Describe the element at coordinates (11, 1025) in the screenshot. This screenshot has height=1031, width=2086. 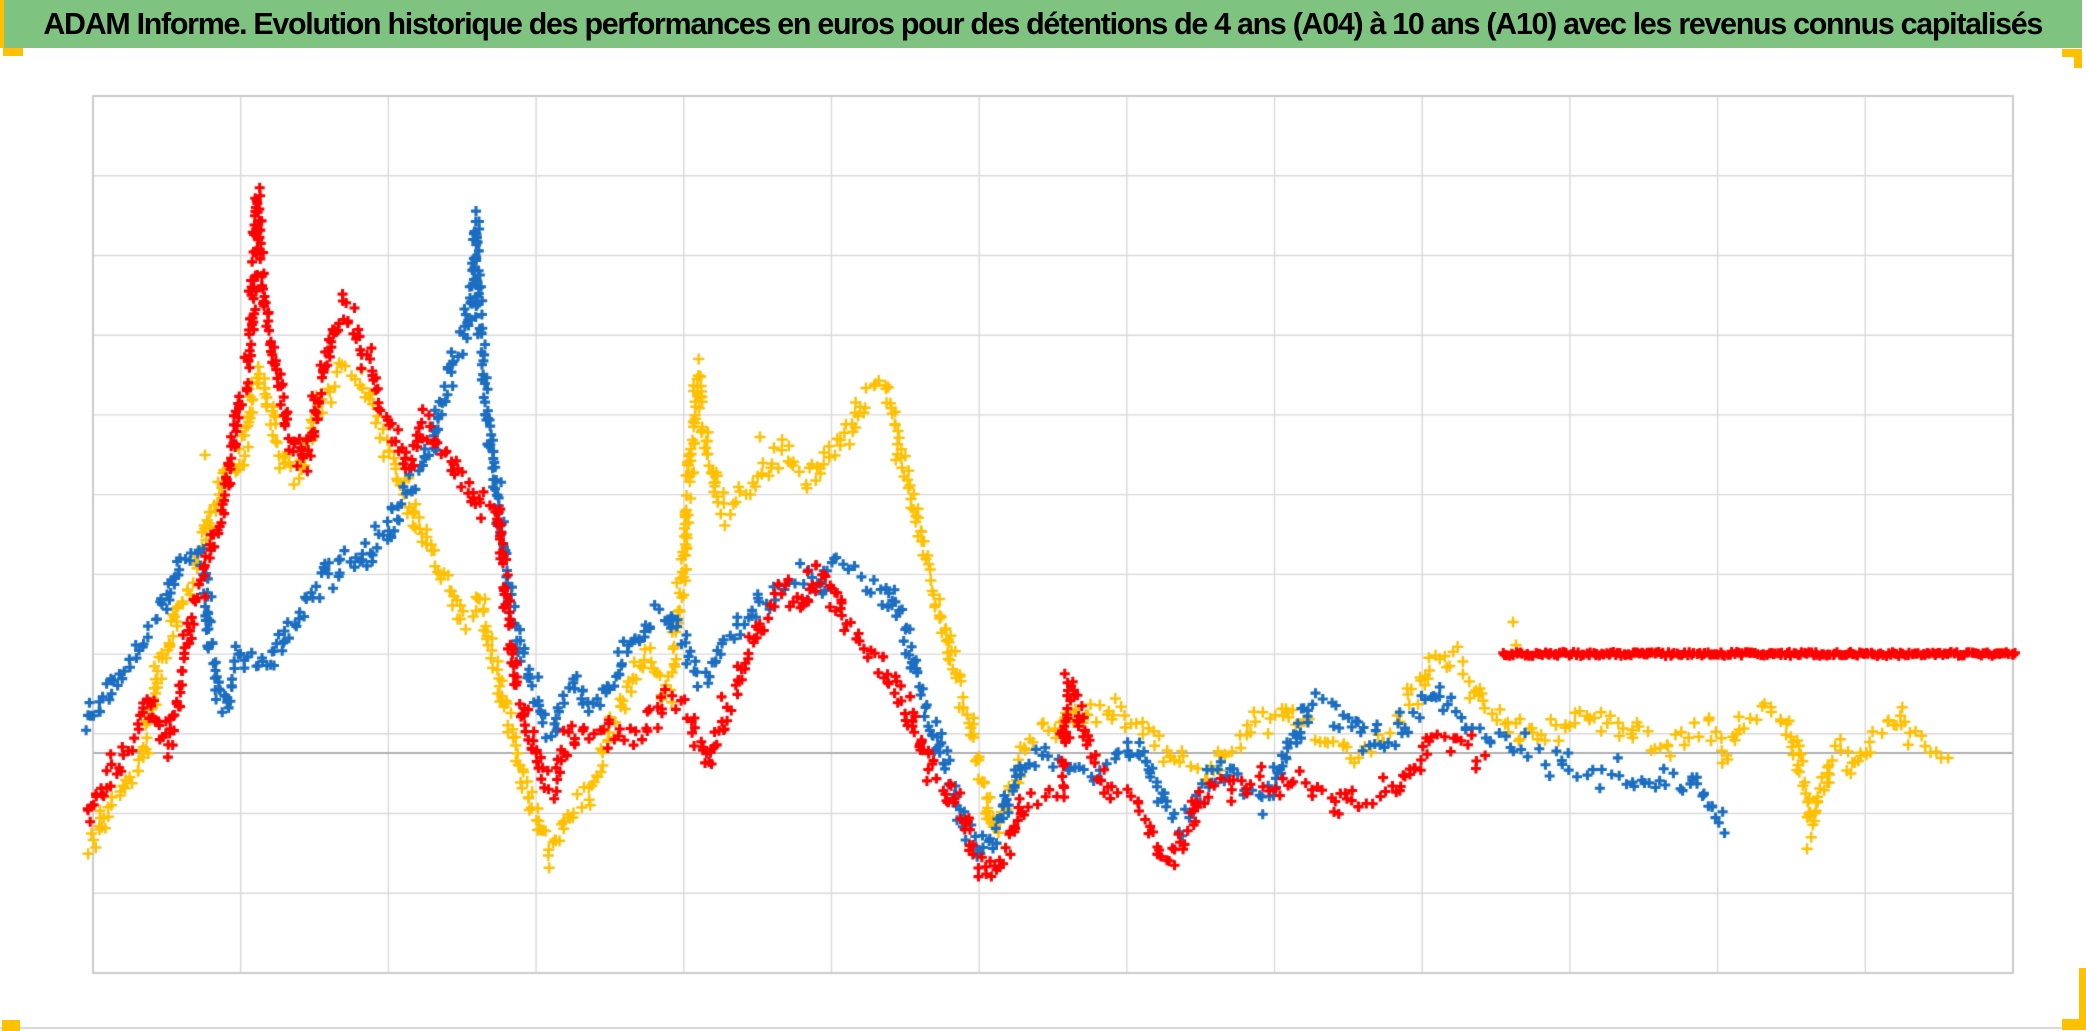
I see `accent-bottom-left-marker` at that location.